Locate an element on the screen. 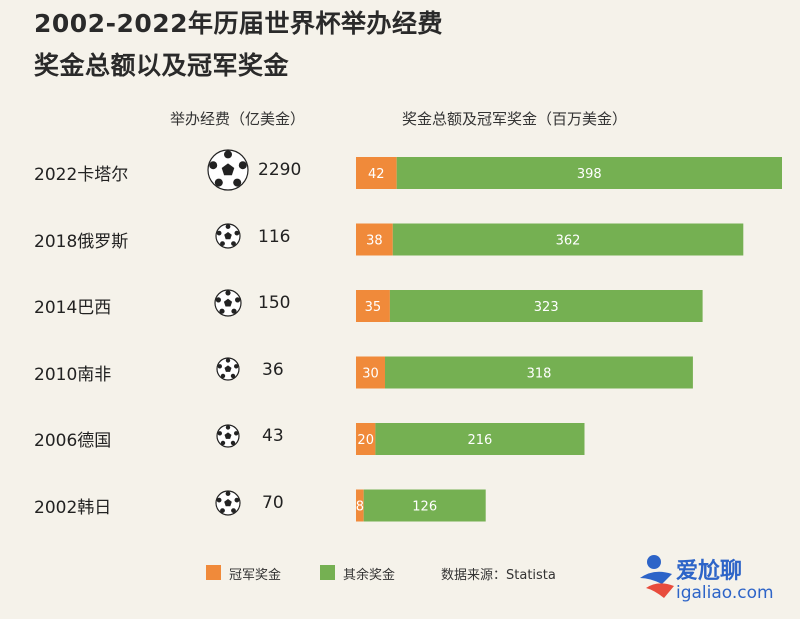  chart-title-line1: 2002-2022年历届世界杯举办经费 is located at coordinates (239, 23).